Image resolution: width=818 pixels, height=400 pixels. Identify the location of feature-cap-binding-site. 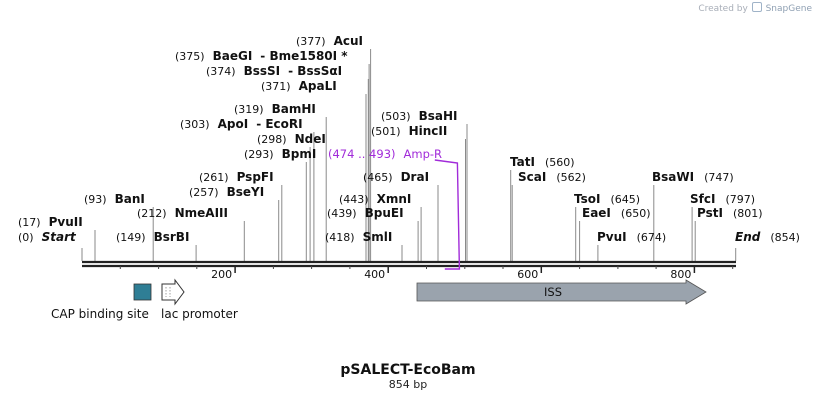
(142, 292).